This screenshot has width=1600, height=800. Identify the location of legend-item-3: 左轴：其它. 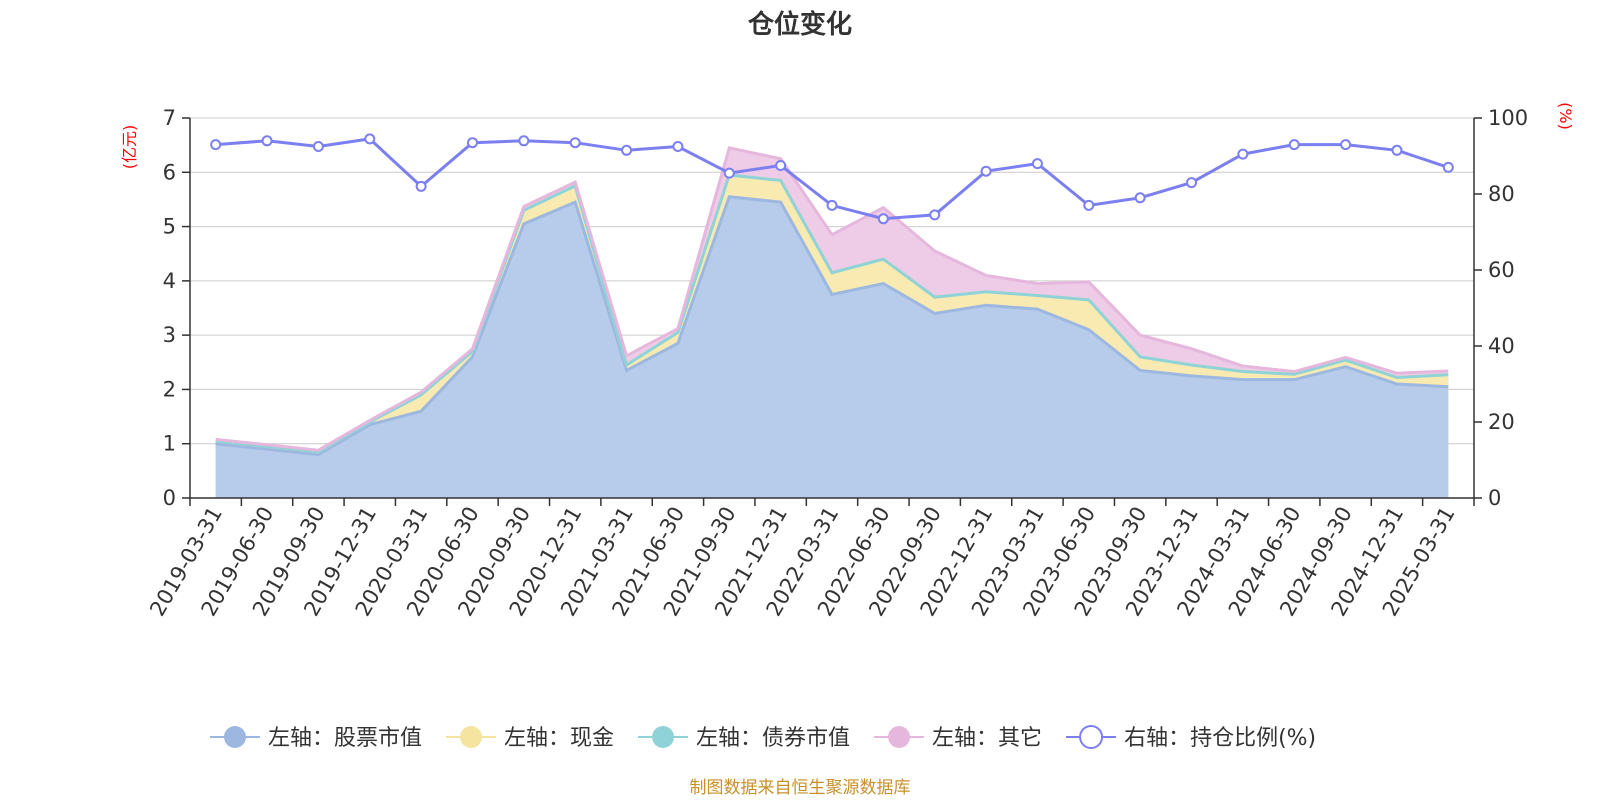
(958, 738).